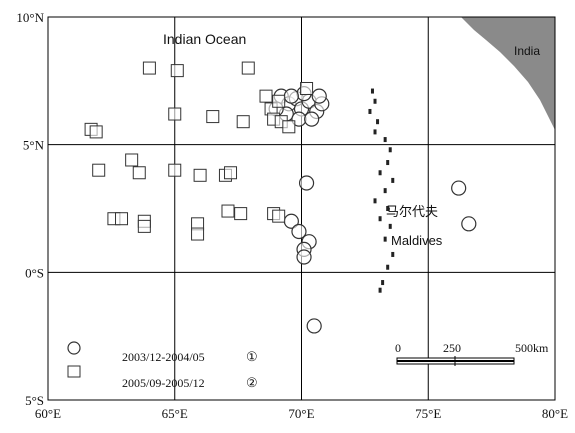 The width and height of the screenshot is (575, 433). Describe the element at coordinates (163, 357) in the screenshot. I see `legend-label-1: 2003/12-2004/05` at that location.